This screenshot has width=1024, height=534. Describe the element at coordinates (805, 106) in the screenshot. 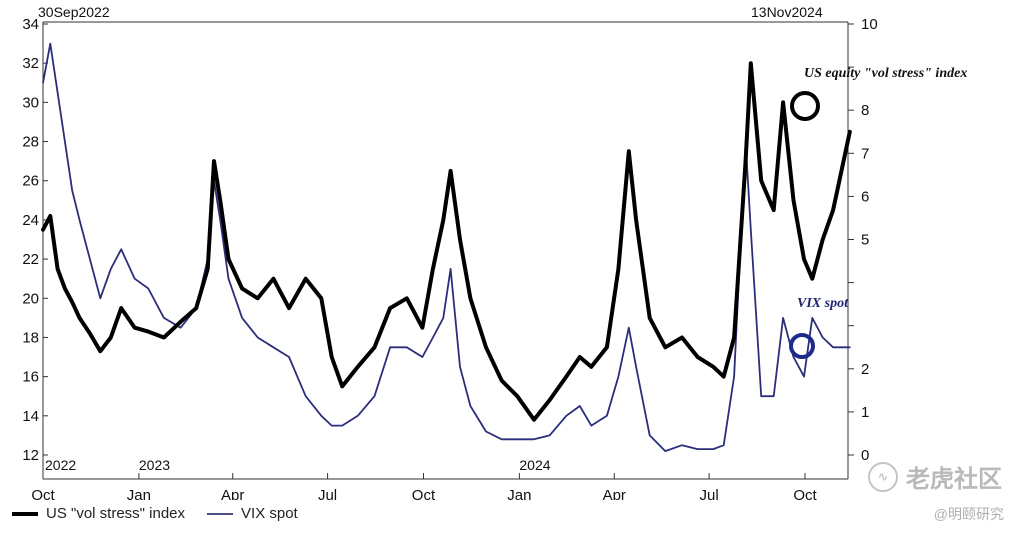

I see `vol-stress-marker` at that location.